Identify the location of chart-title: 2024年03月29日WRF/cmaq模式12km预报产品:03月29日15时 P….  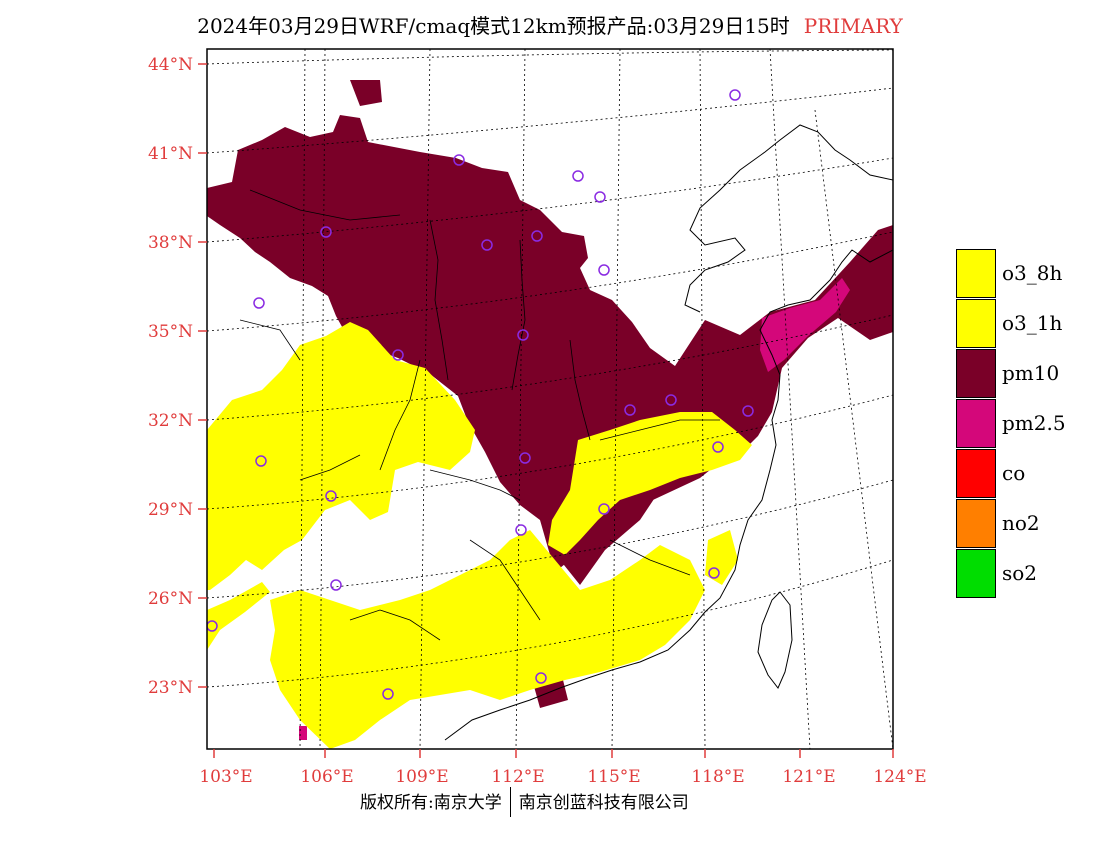
(550, 24).